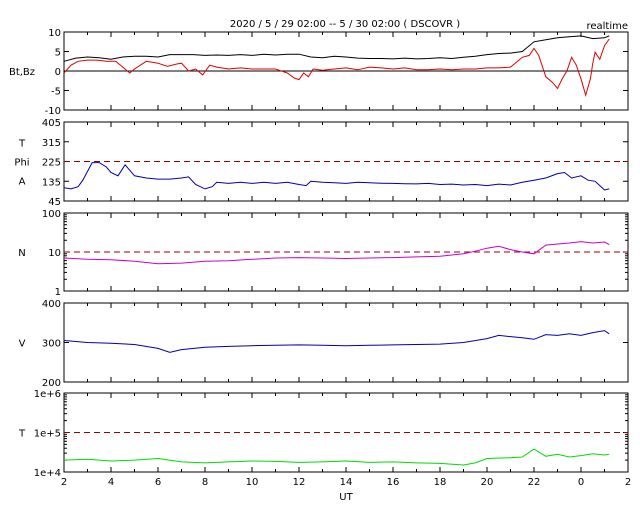  I want to click on y-axis-label: A, so click(22, 182).